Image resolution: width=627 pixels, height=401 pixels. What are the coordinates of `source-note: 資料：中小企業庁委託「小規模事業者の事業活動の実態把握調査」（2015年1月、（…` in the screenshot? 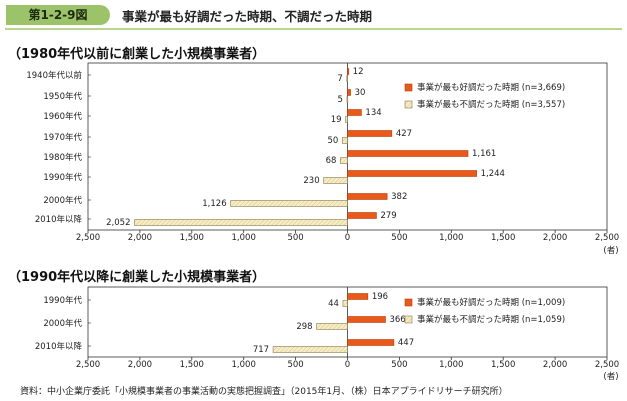 It's located at (264, 392).